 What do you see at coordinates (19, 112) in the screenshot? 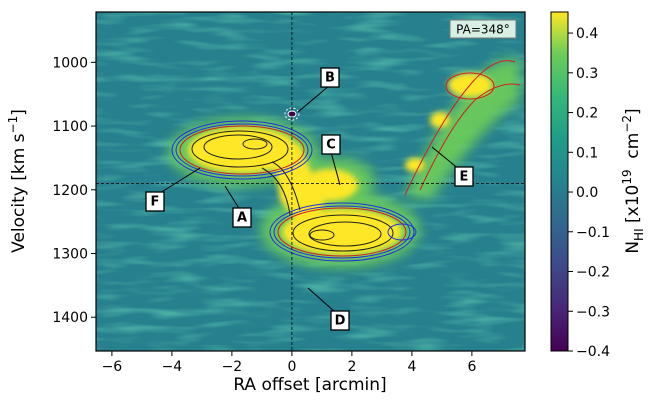
I see `y-axis-label-close: ]` at bounding box center [19, 112].